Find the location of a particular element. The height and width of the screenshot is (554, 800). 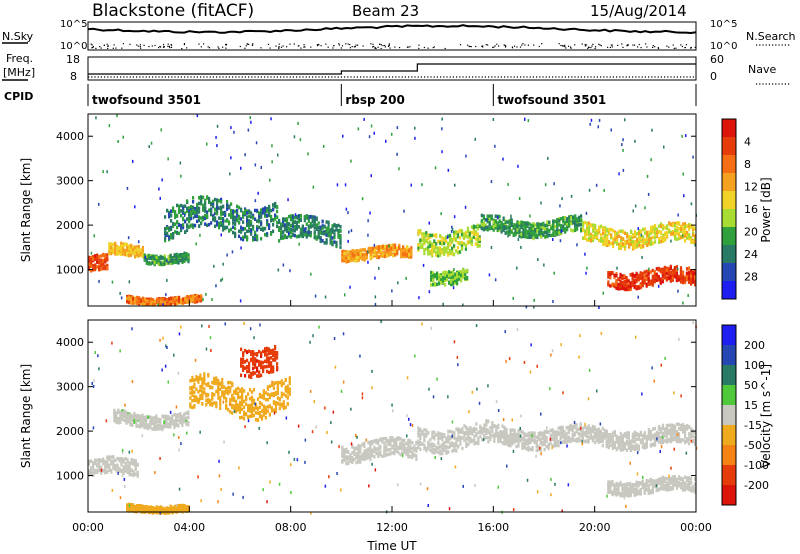

colorbar-tick-label: 24 is located at coordinates (751, 254).